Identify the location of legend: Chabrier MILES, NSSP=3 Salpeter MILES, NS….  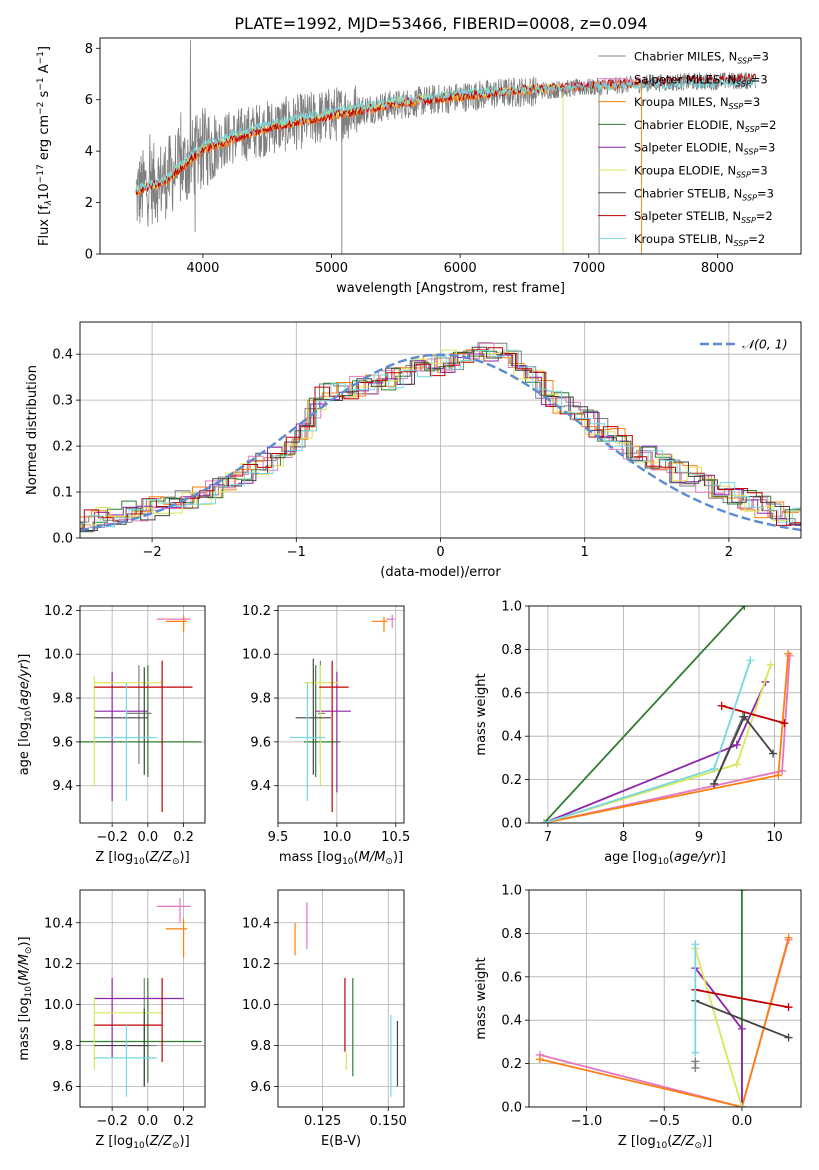
(687, 149).